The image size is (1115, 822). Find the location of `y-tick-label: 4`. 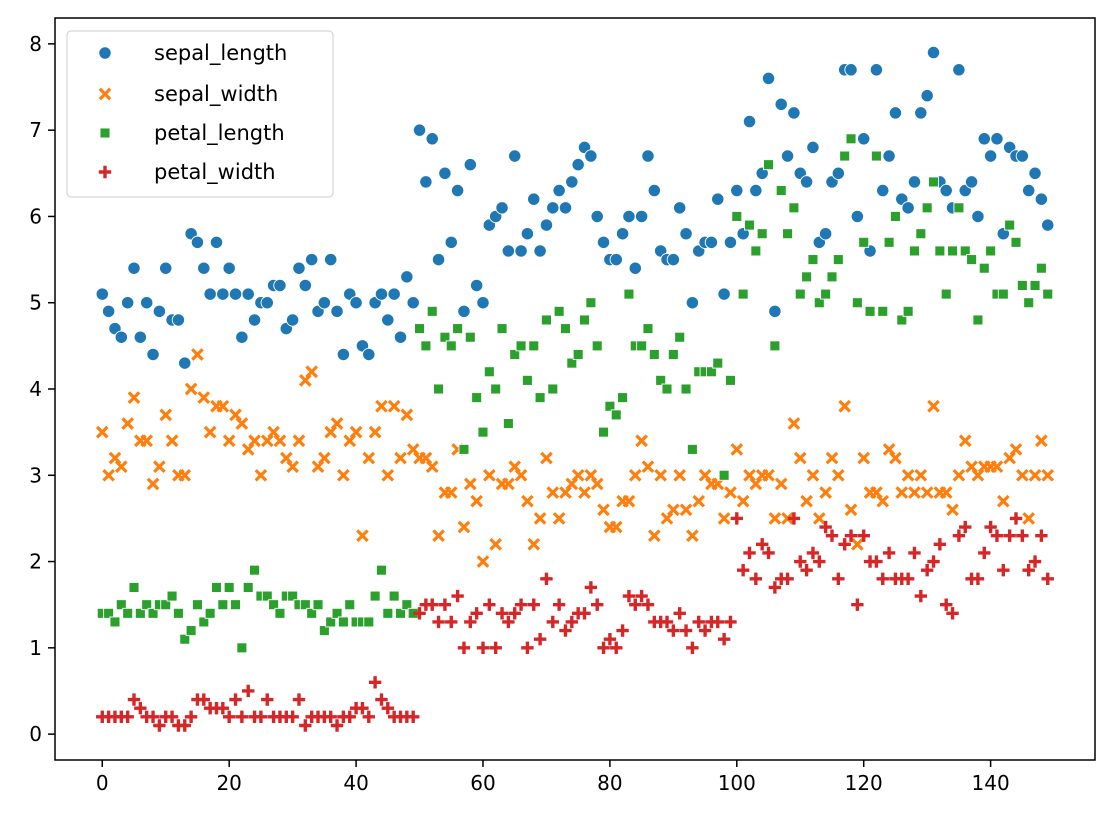

y-tick-label: 4 is located at coordinates (35, 389).